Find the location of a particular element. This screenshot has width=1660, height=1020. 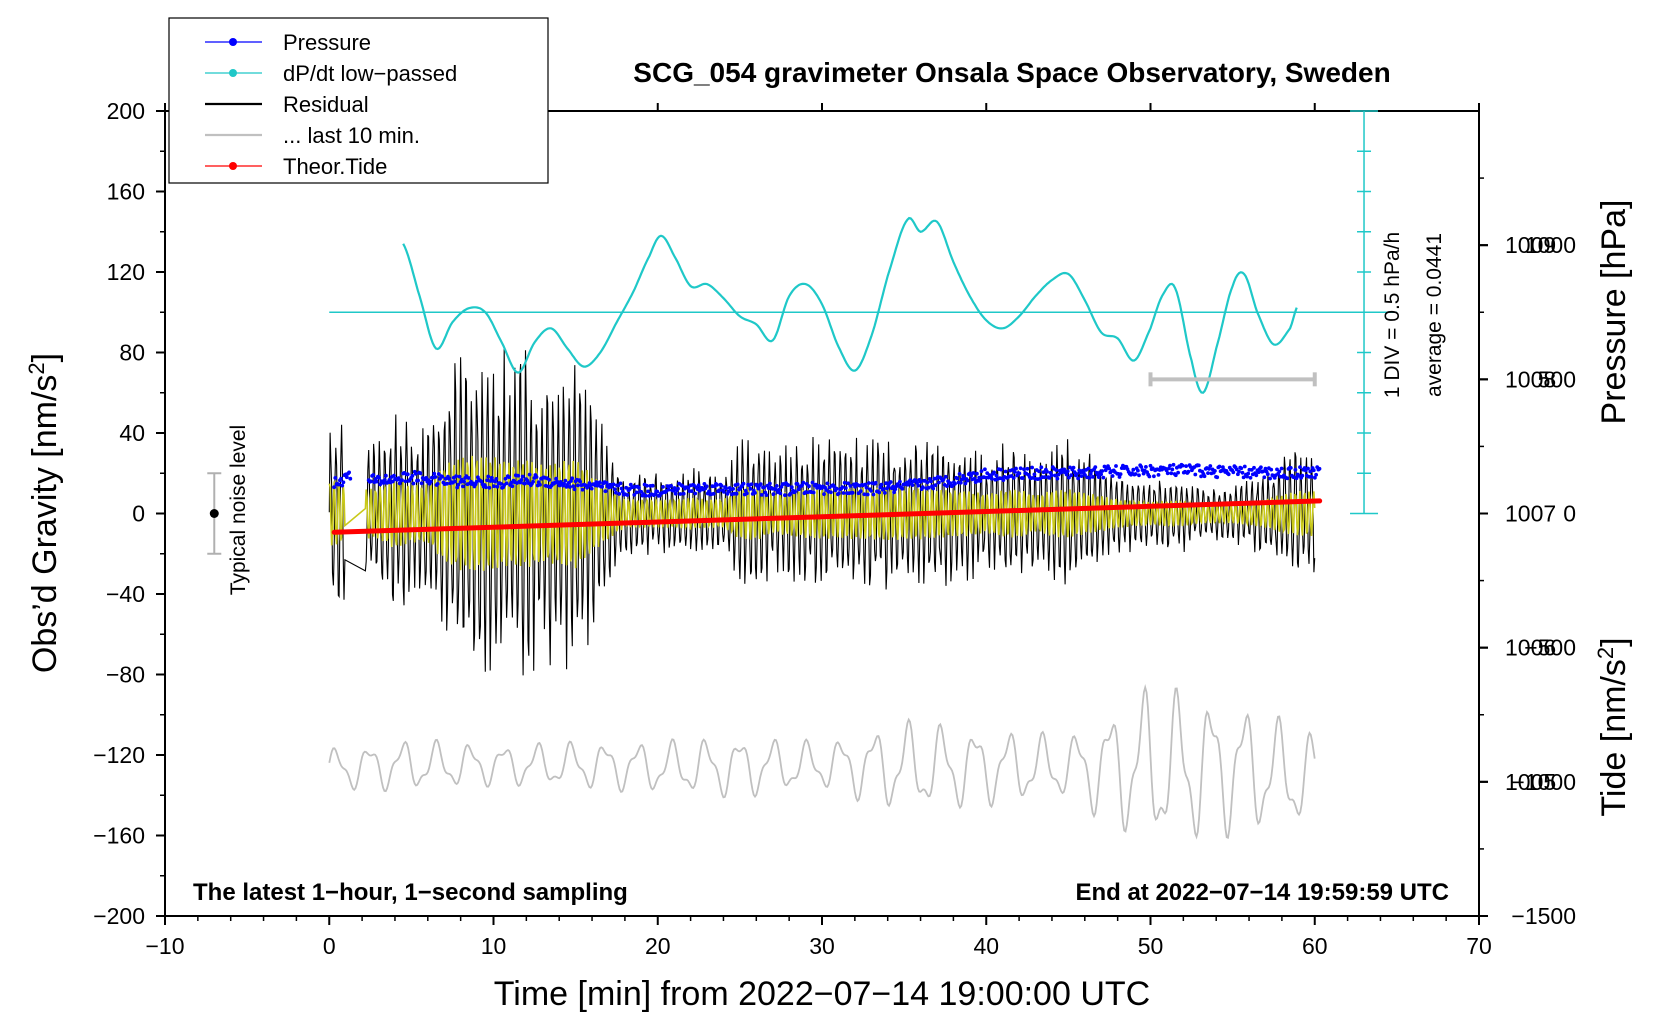

series-pressure is located at coordinates (827, 480).